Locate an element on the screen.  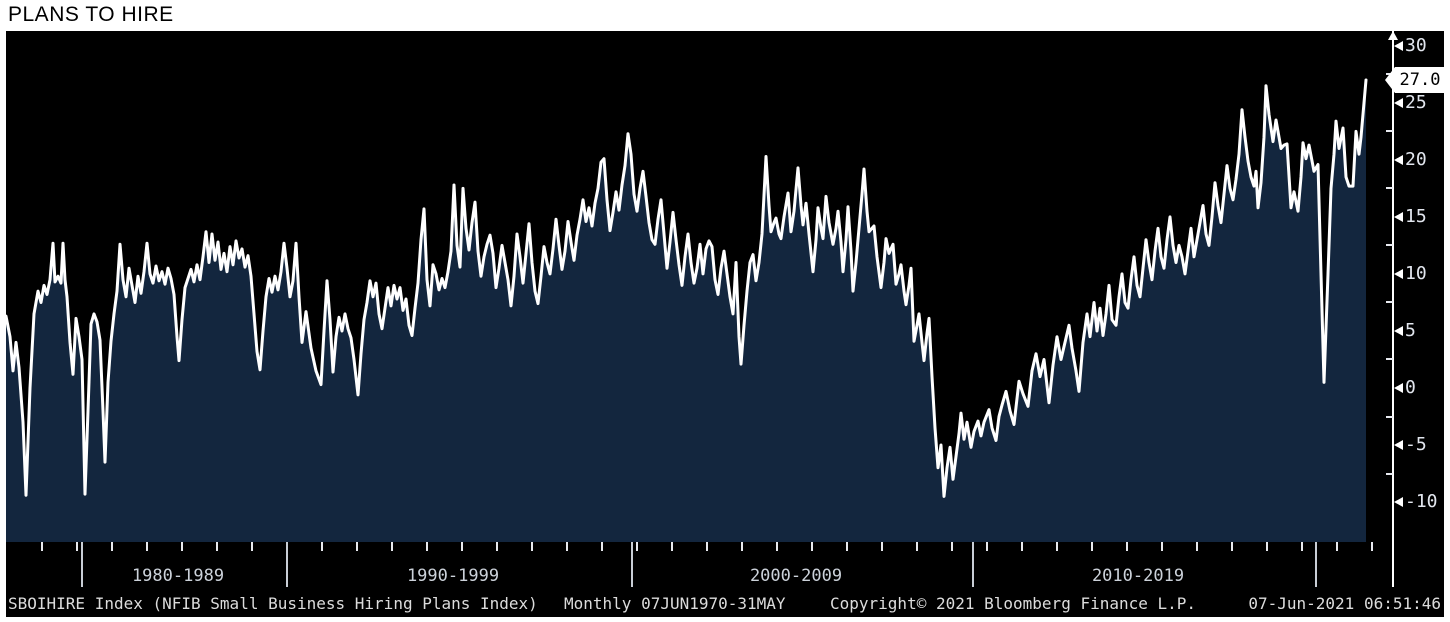
y-tick-label: -5 is located at coordinates (1416, 445).